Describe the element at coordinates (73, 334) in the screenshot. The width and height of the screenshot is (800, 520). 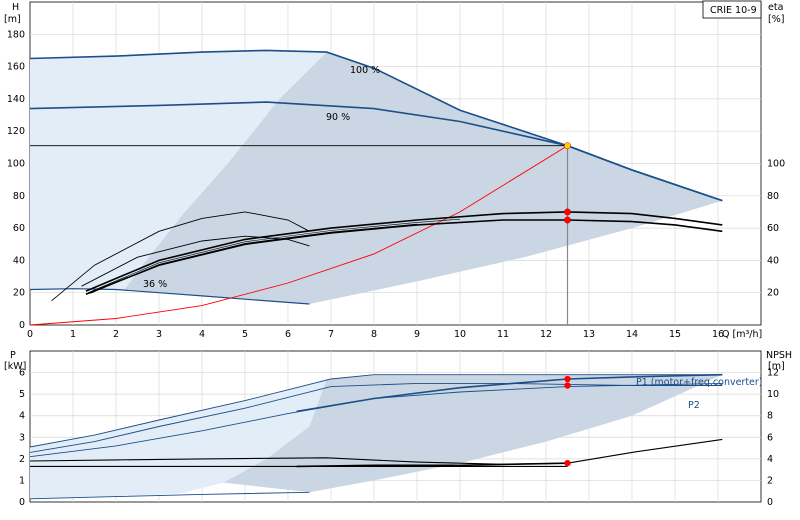
I see `top-x-tick: 1` at that location.